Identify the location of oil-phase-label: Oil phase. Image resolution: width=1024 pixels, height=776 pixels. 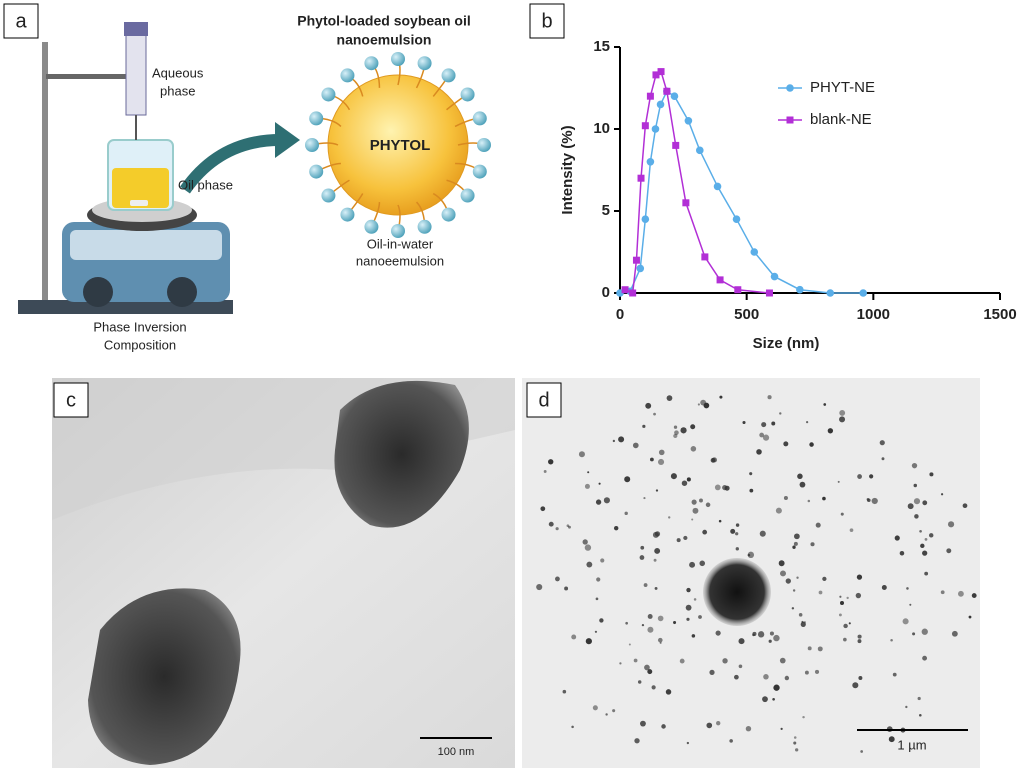
(205, 184).